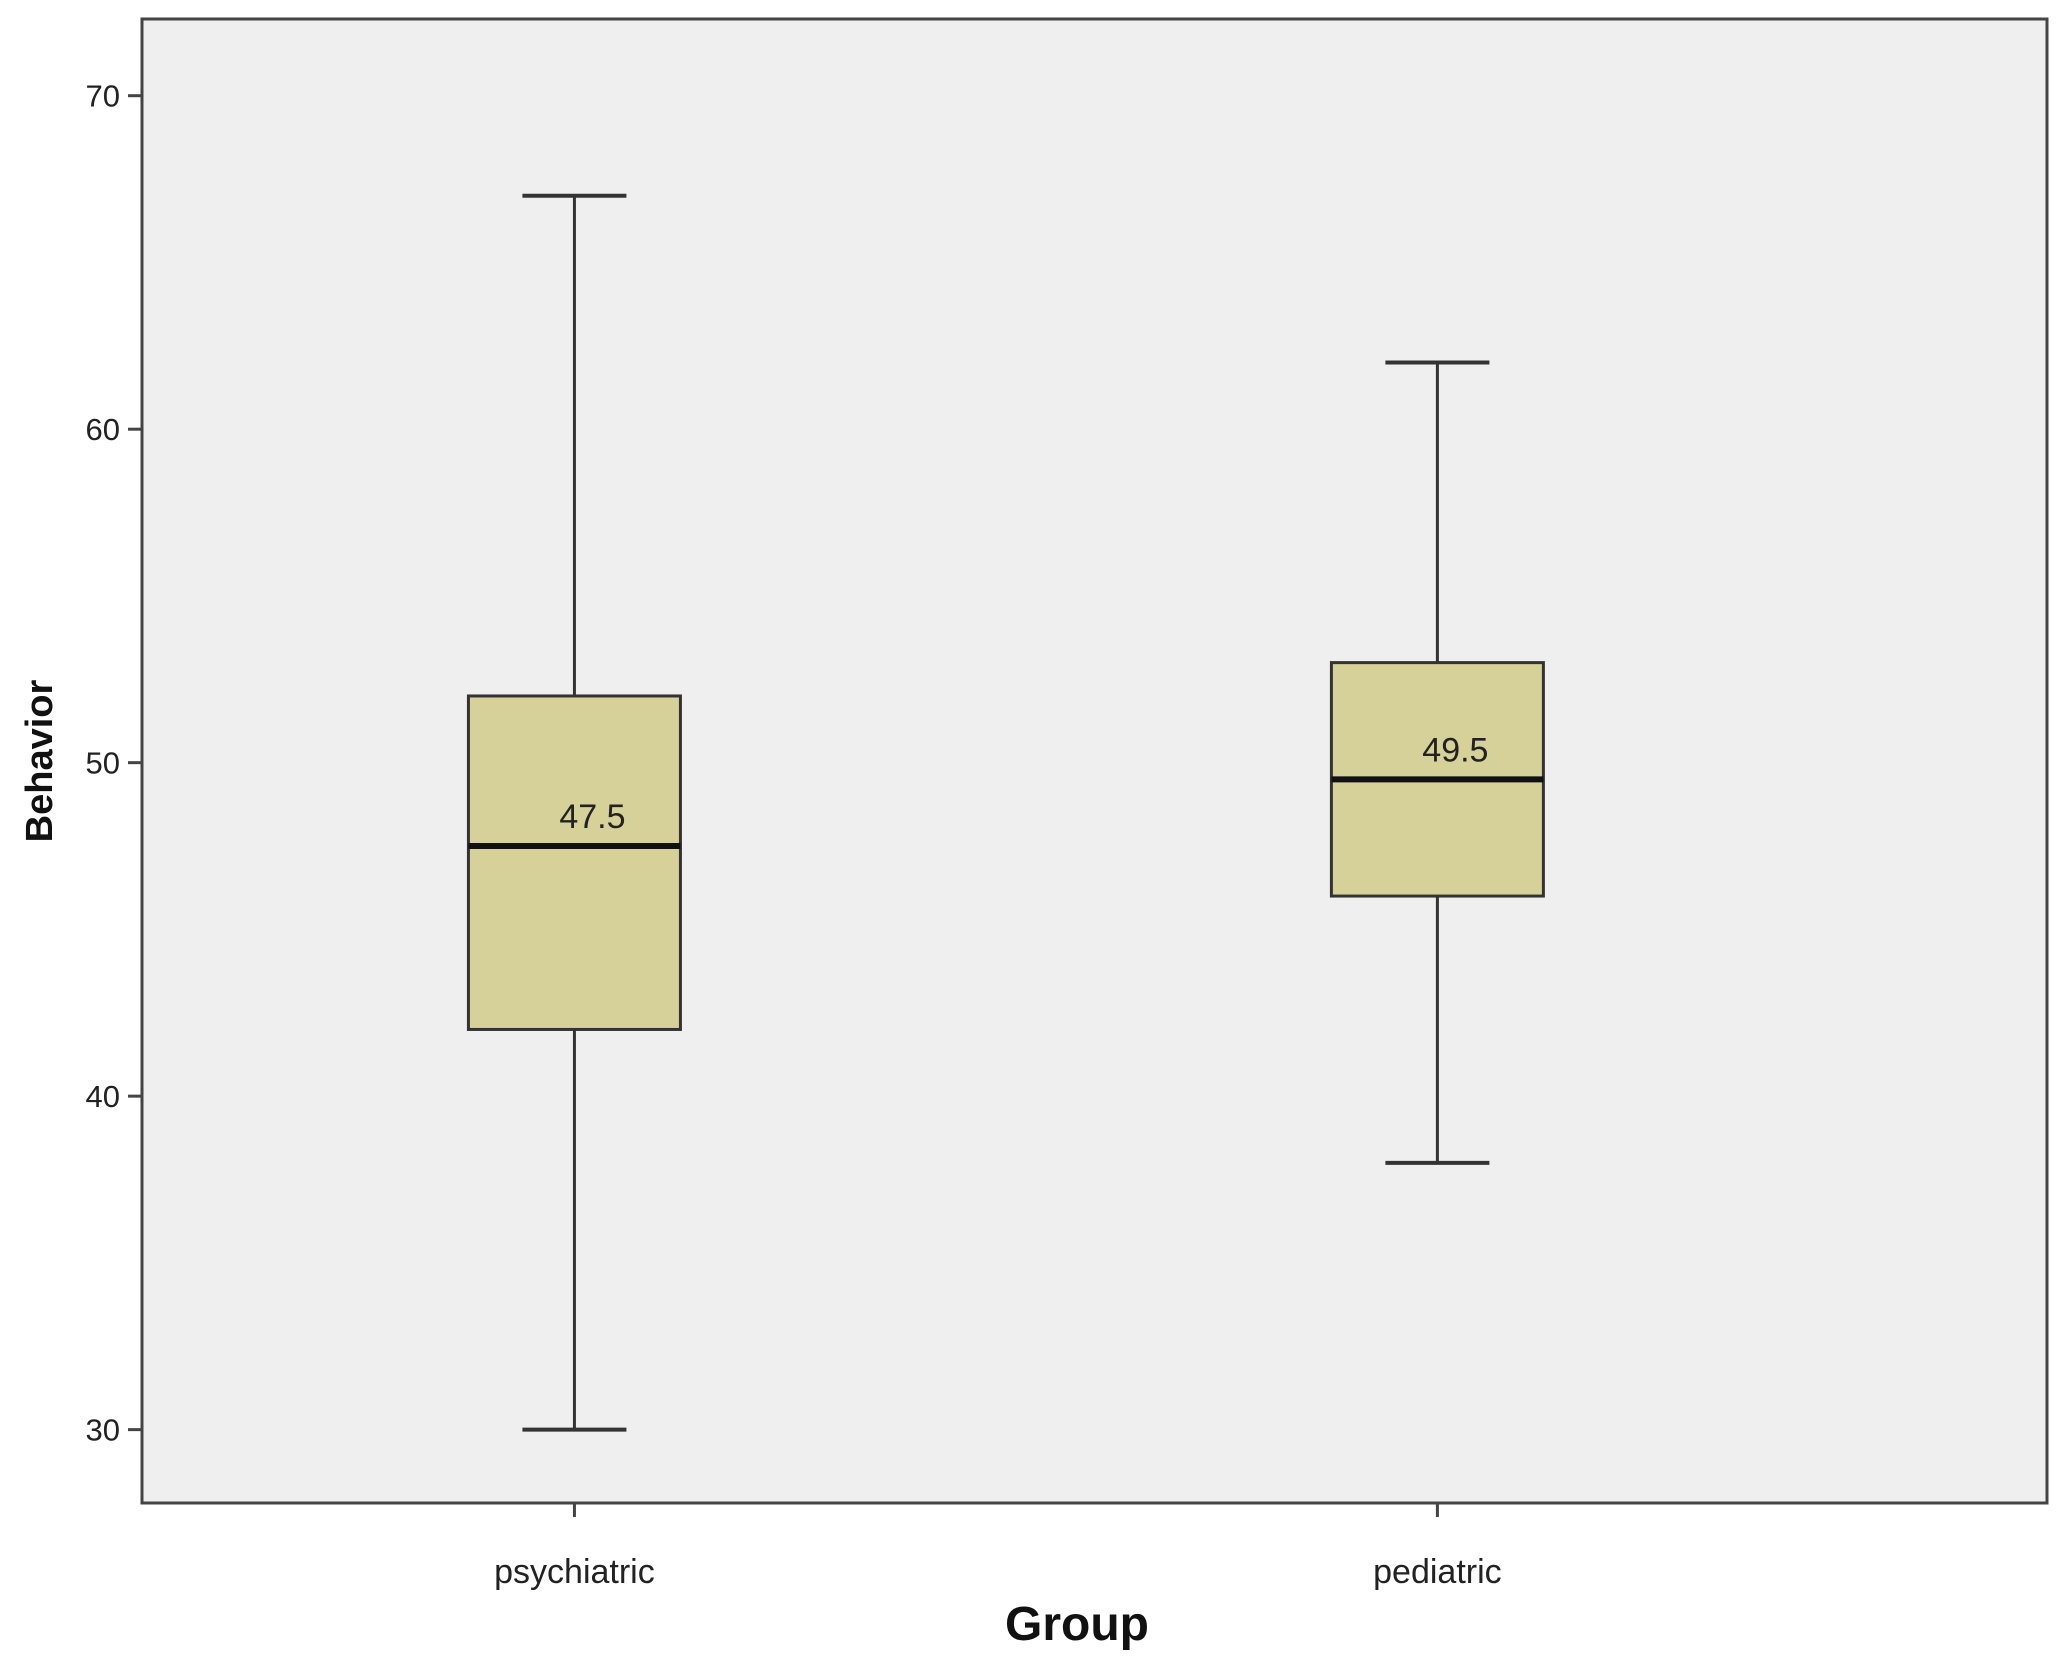 This screenshot has height=1679, width=2065. Describe the element at coordinates (103, 429) in the screenshot. I see `y-tick-label-60: 60` at that location.